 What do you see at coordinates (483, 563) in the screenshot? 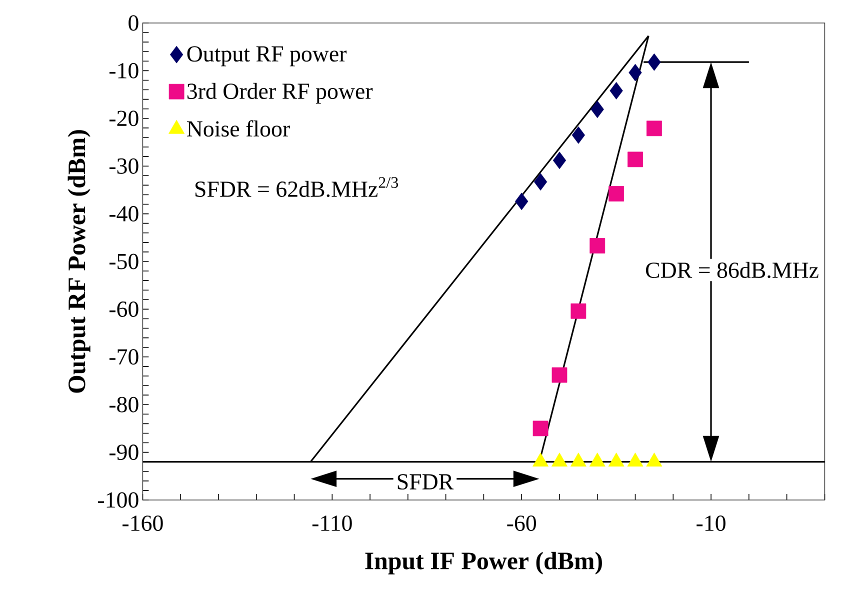
I see `x-axis-title: Input IF Power (dBm)` at bounding box center [483, 563].